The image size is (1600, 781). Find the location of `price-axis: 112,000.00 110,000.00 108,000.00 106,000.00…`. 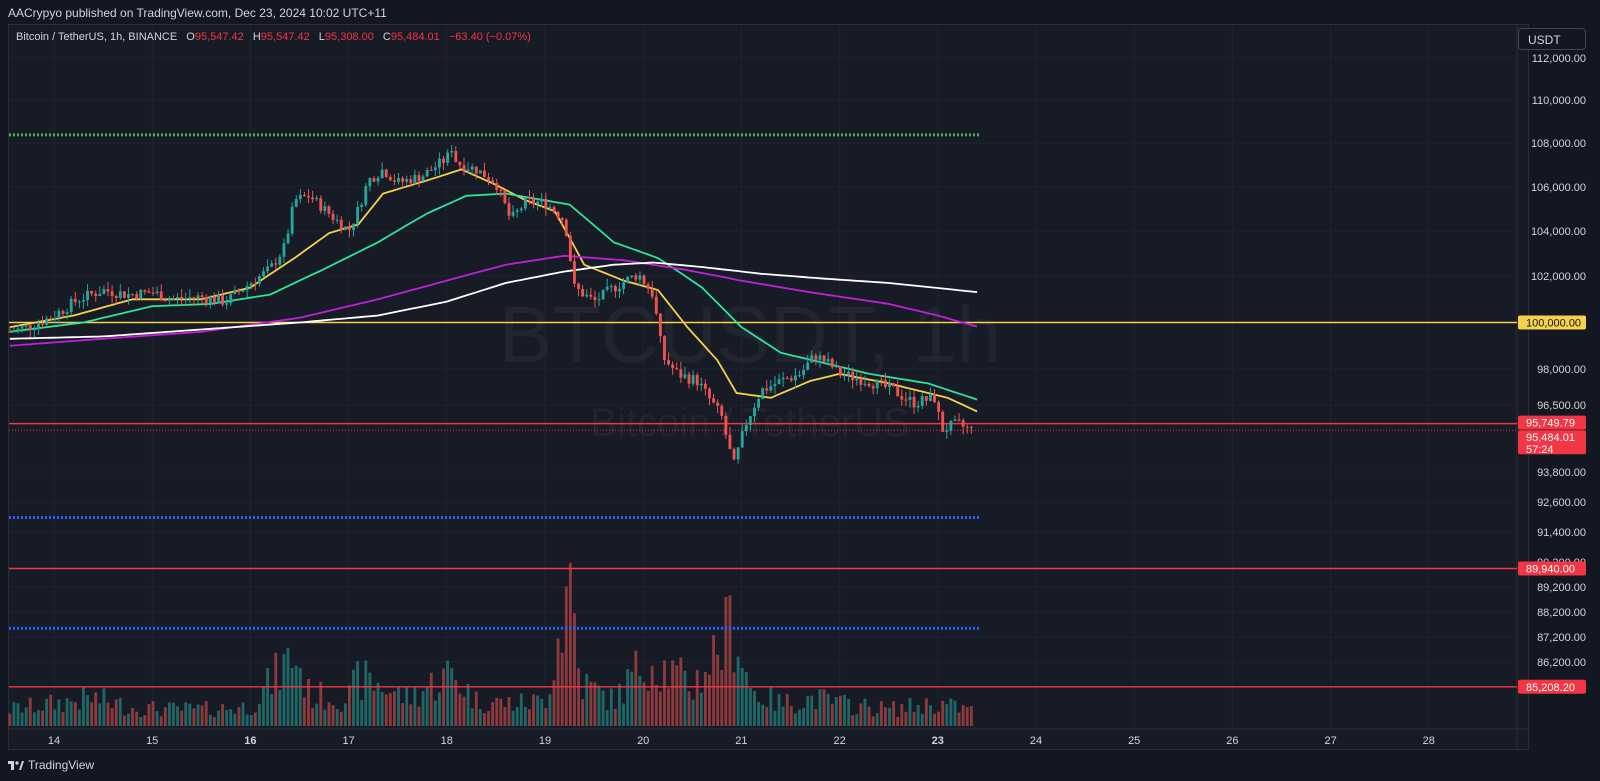

price-axis: 112,000.00 110,000.00 108,000.00 106,000.00… is located at coordinates (1558, 373).